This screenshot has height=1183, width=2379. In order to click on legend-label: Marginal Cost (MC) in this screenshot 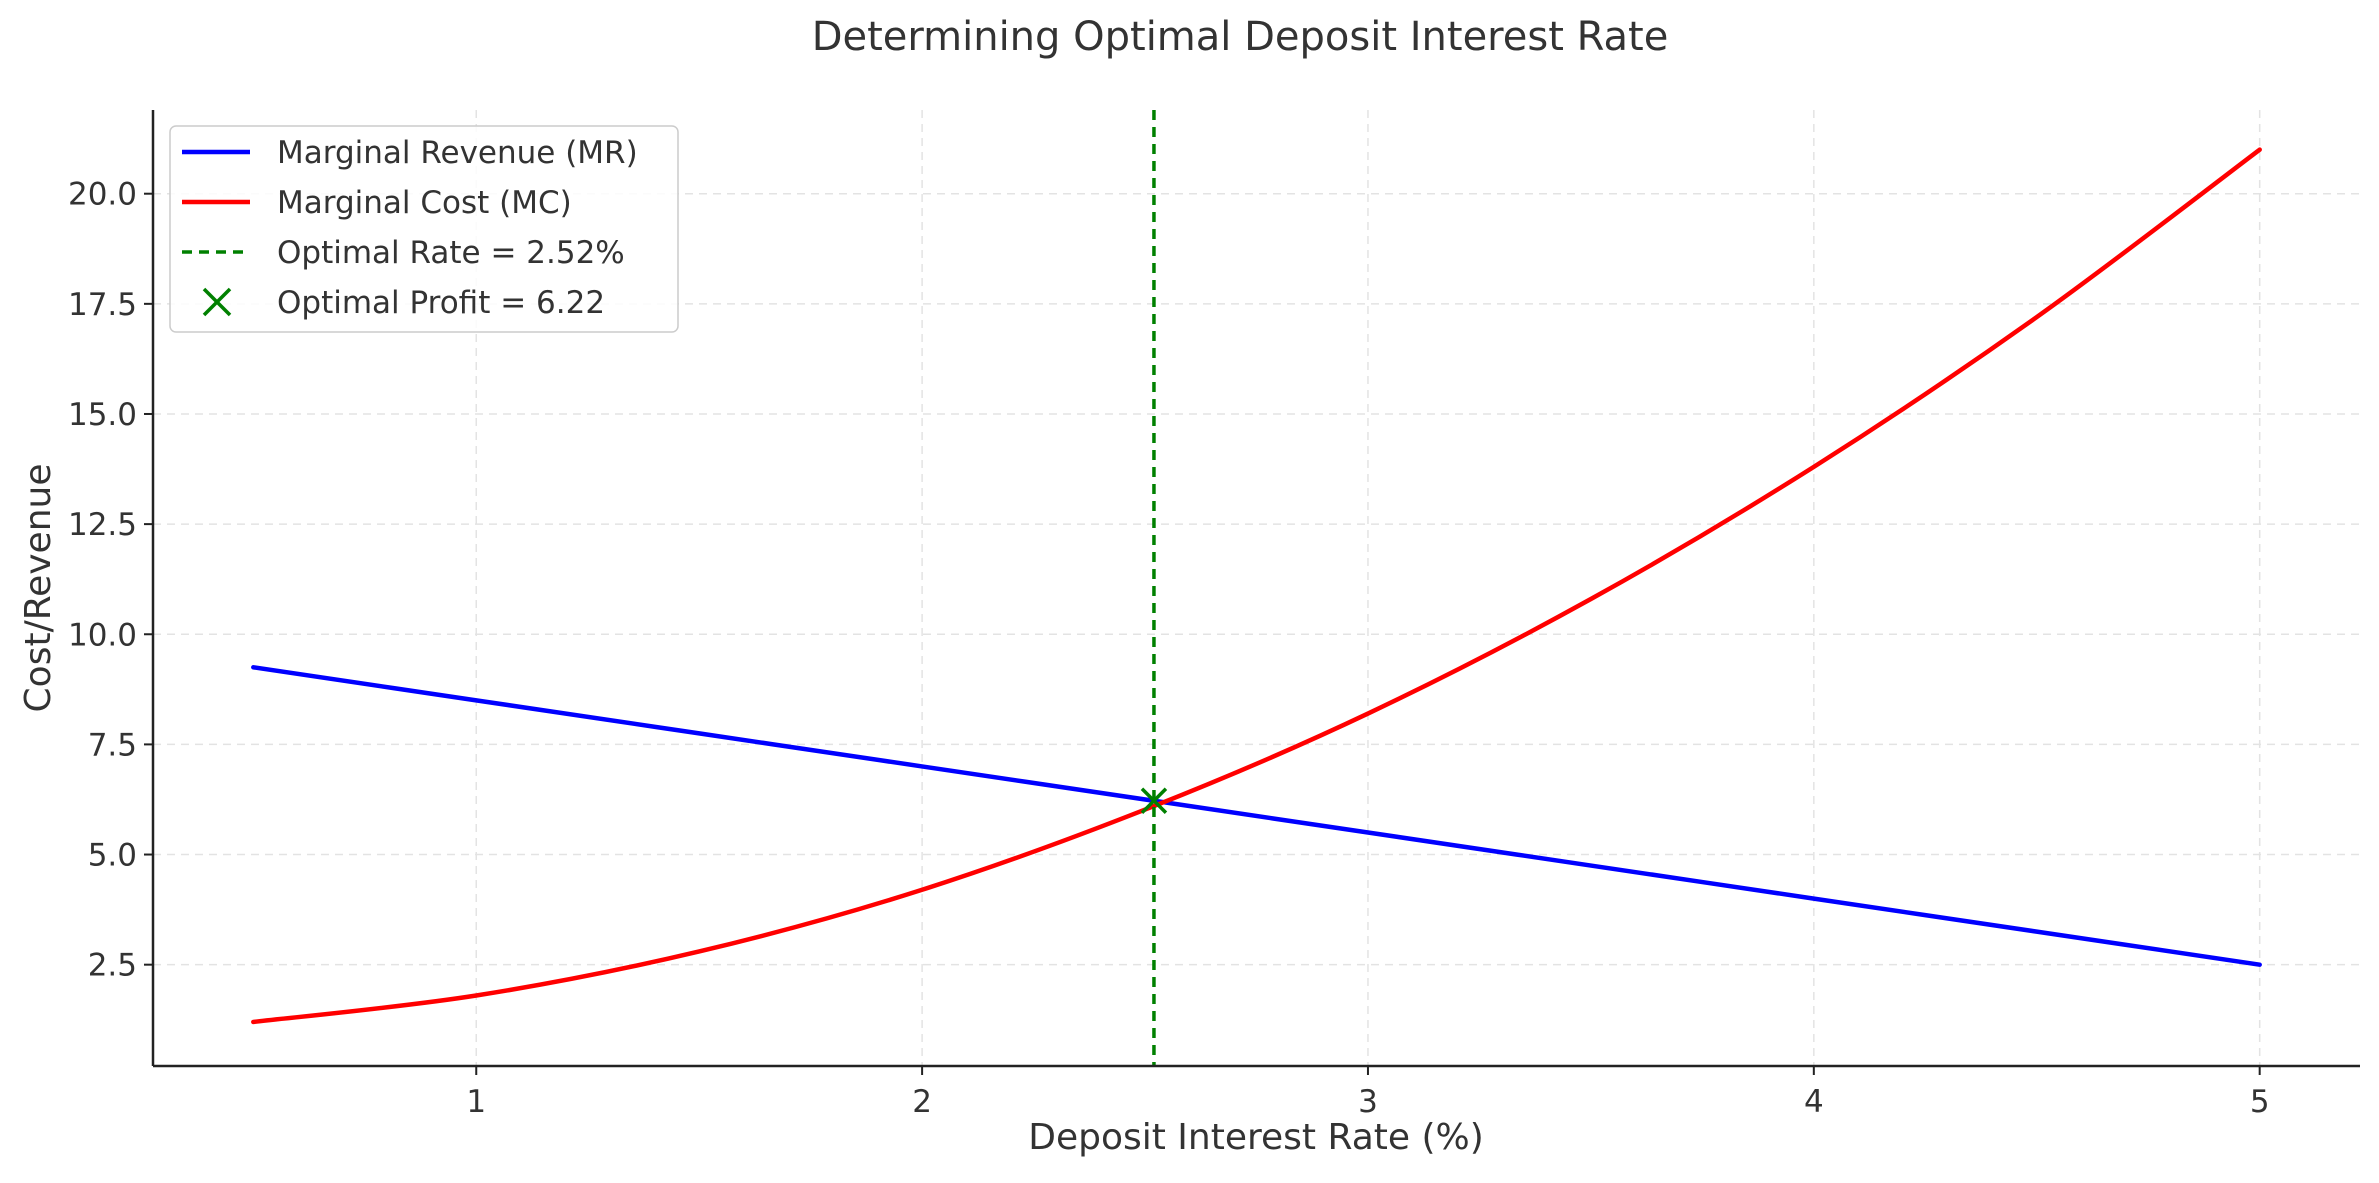, I will do `click(424, 203)`.